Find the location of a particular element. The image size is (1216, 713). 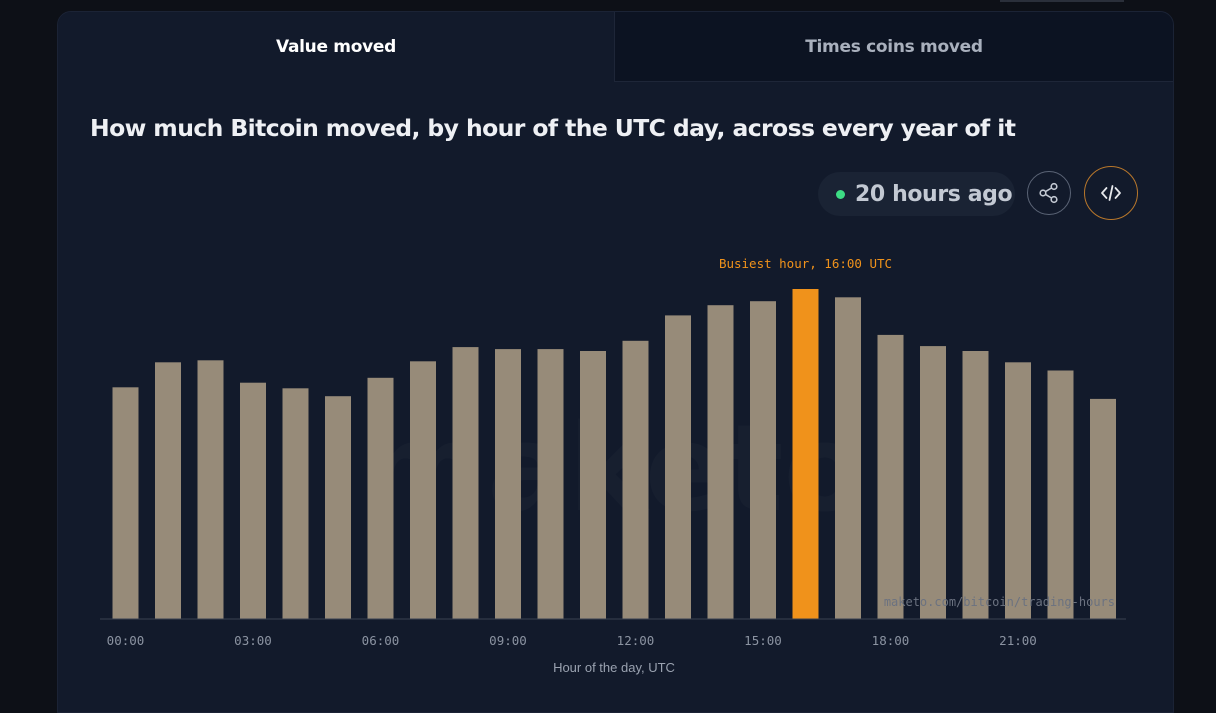

tab-bar: Value moved Times coins moved is located at coordinates (615, 47).